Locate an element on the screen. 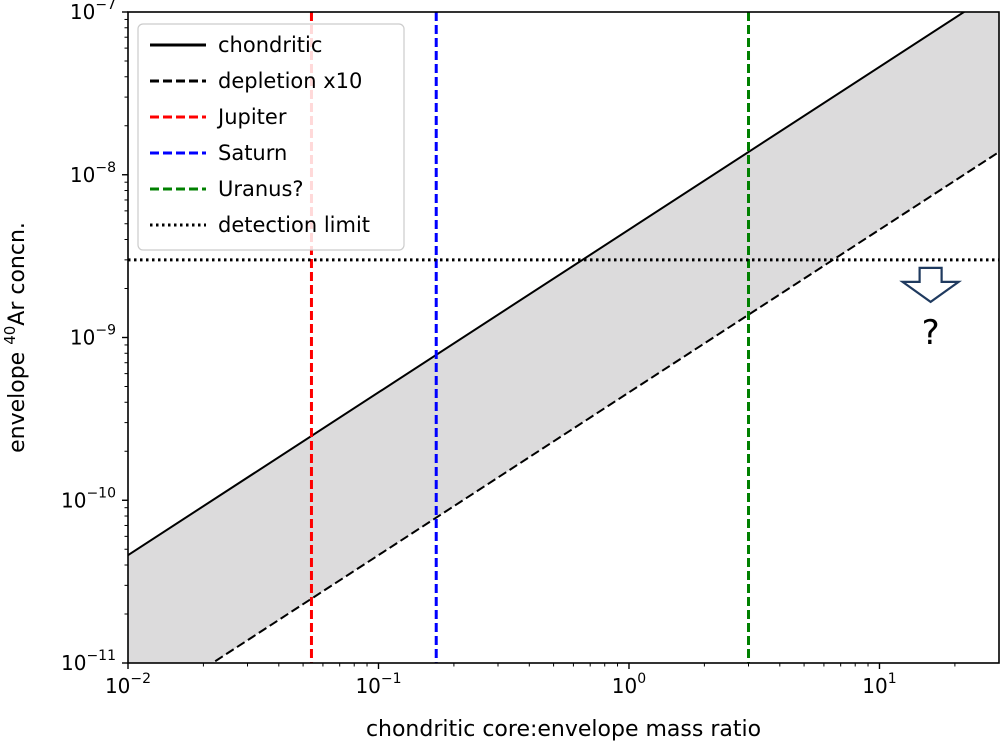 Image resolution: width=1000 pixels, height=745 pixels. y-axis-label-suffix: Ar concn. is located at coordinates (17, 274).